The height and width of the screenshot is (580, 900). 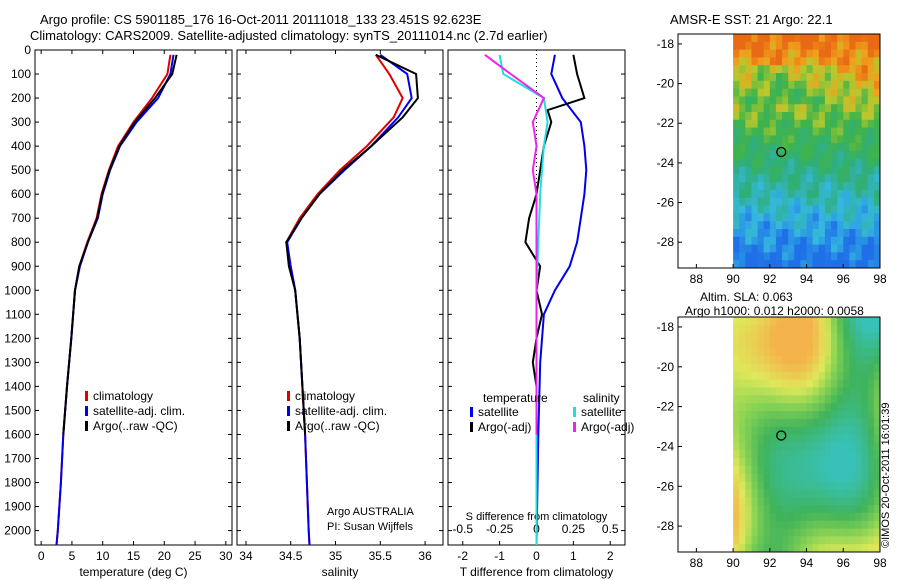 I want to click on ytick-label: 1500, so click(x=17, y=410).